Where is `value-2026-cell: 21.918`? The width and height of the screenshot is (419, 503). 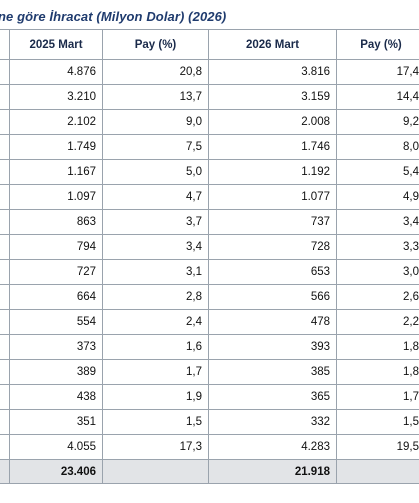 value-2026-cell: 21.918 is located at coordinates (272, 471).